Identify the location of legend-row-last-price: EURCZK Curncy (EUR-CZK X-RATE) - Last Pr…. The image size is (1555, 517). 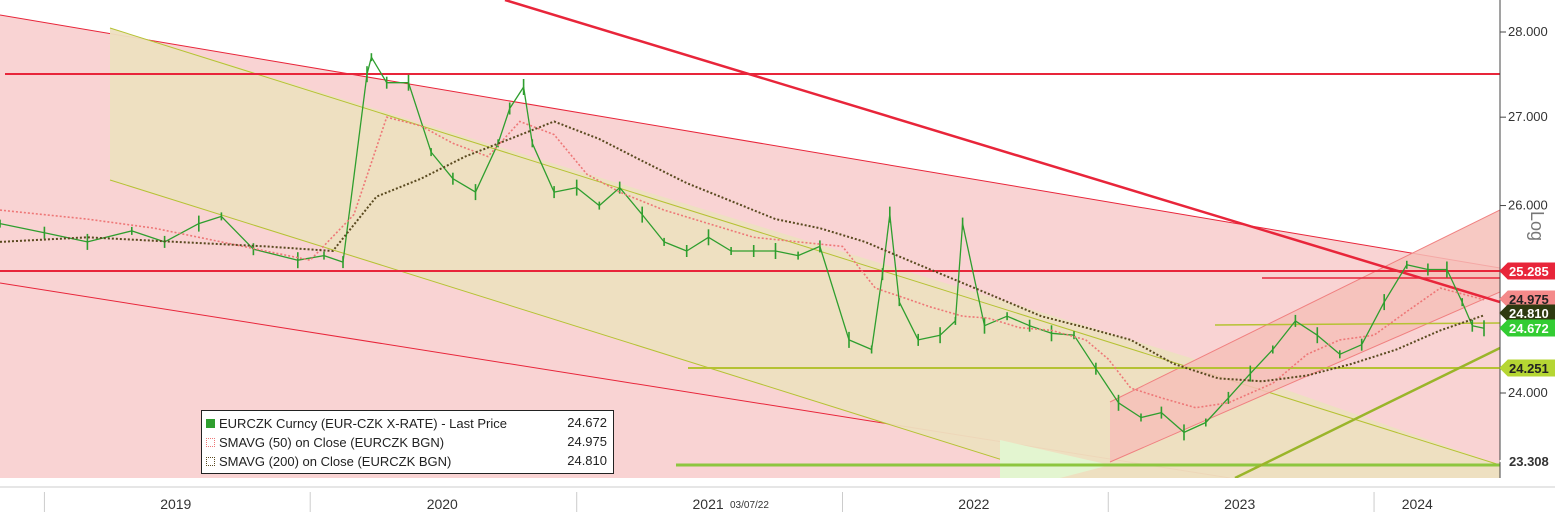
(406, 423).